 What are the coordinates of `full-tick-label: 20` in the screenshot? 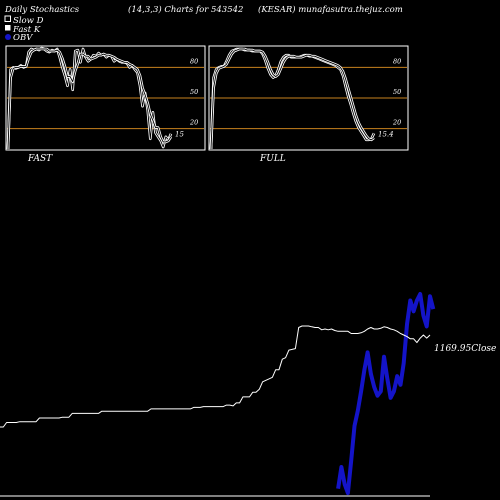 It's located at (396, 123).